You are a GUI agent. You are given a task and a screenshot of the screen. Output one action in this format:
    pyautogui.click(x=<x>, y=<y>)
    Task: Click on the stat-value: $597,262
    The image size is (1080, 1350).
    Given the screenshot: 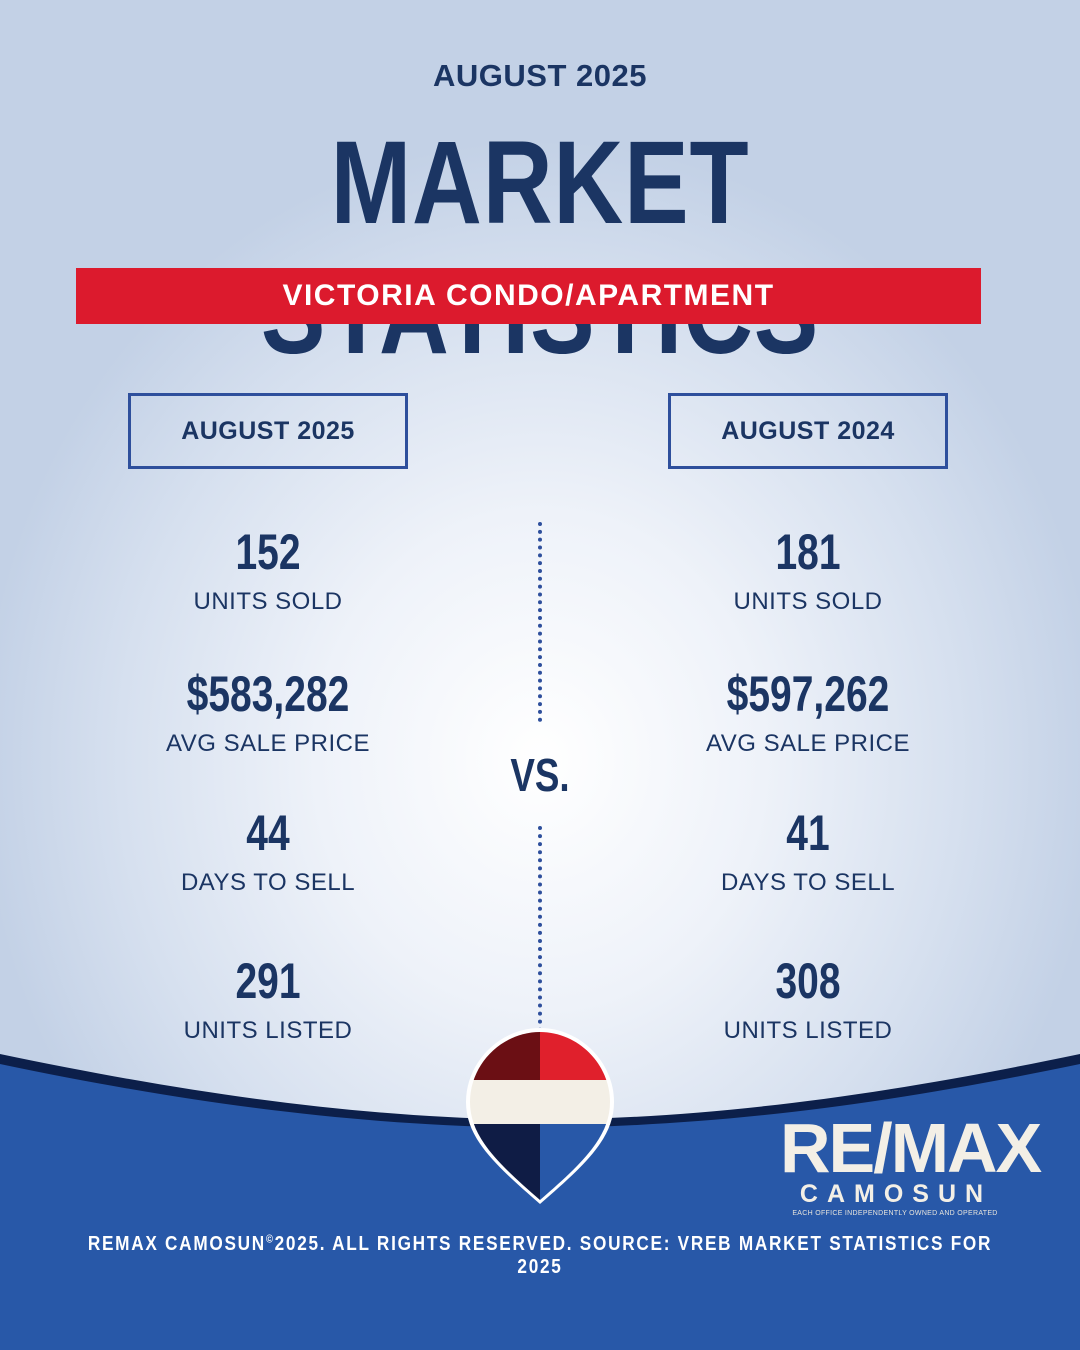 What is the action you would take?
    pyautogui.click(x=808, y=694)
    